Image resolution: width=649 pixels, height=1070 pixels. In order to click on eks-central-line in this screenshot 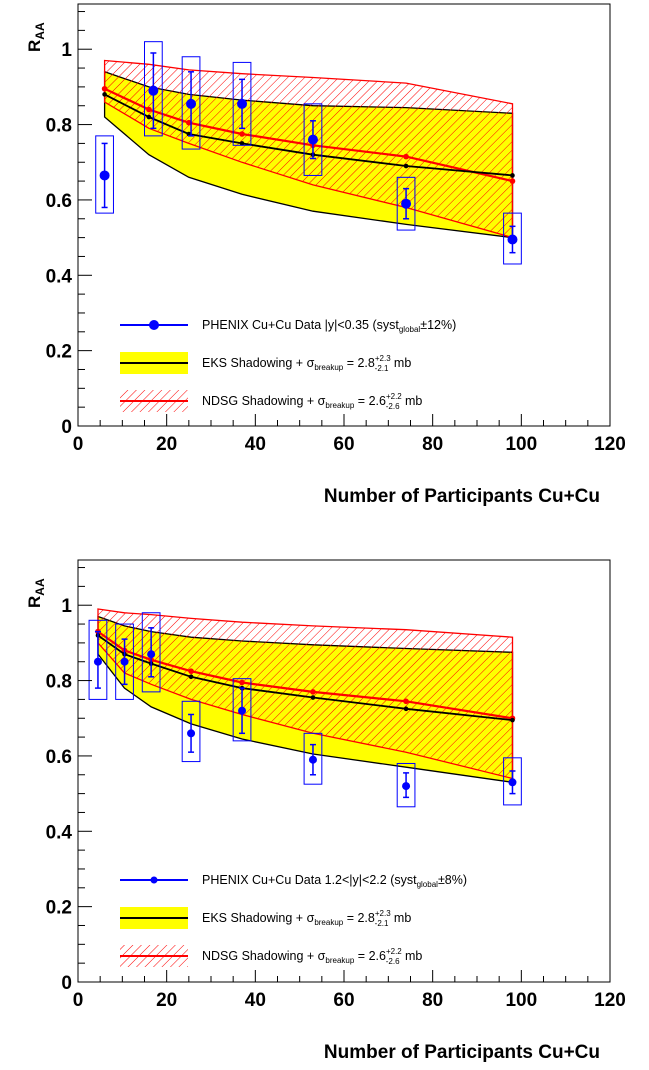, I will do `click(305, 677)`.